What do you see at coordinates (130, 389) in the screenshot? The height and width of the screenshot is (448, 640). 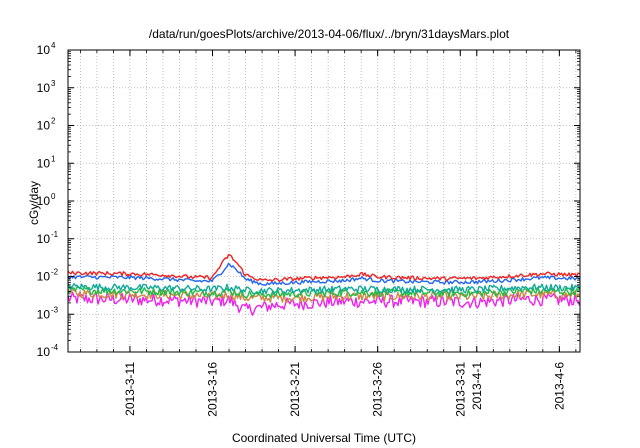 I see `x-tick-label: 2013-3-11` at bounding box center [130, 389].